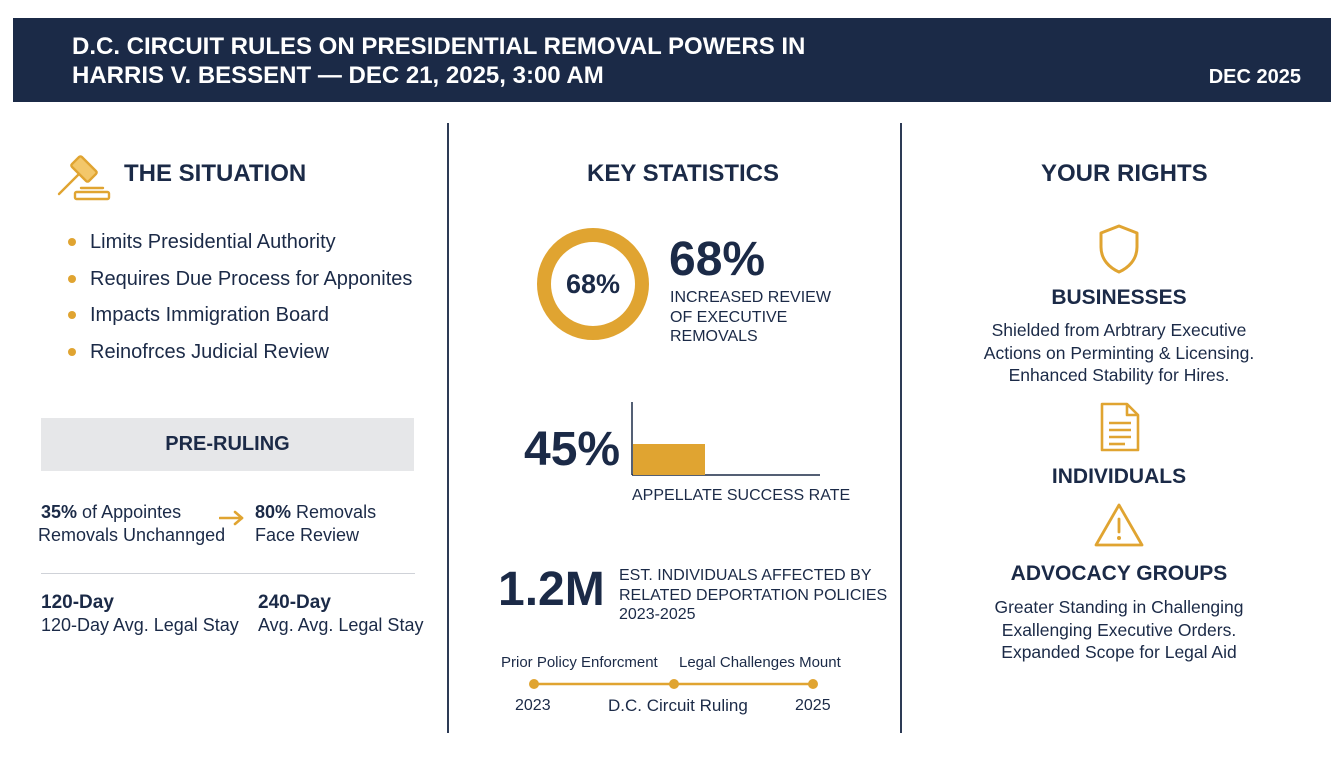 The image size is (1344, 768). What do you see at coordinates (1119, 476) in the screenshot?
I see `individuals-heading: INDIVIDUALS` at bounding box center [1119, 476].